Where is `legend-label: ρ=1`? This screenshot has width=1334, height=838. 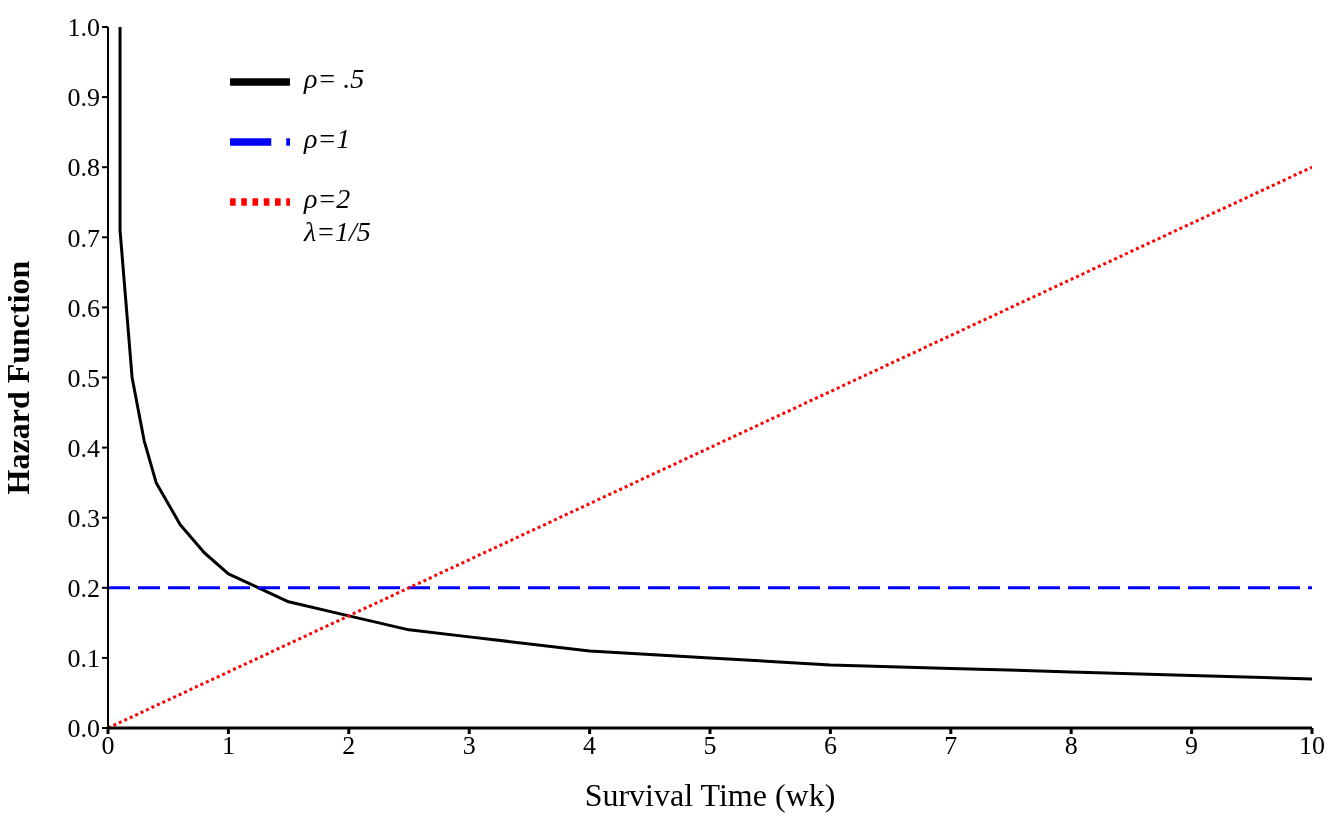 legend-label: ρ=1 is located at coordinates (327, 139).